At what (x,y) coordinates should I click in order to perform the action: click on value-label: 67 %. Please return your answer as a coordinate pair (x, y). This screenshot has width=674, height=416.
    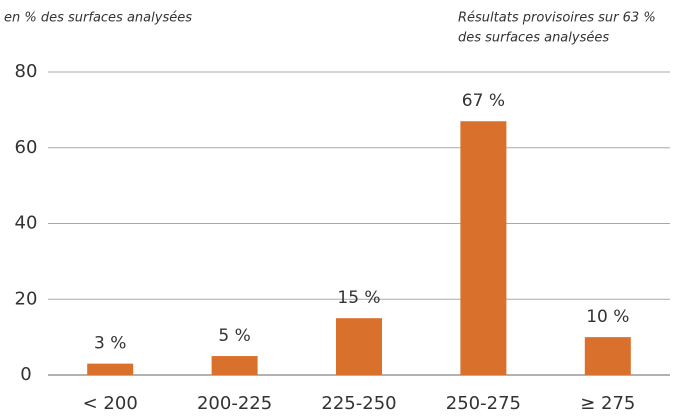
    Looking at the image, I should click on (483, 101).